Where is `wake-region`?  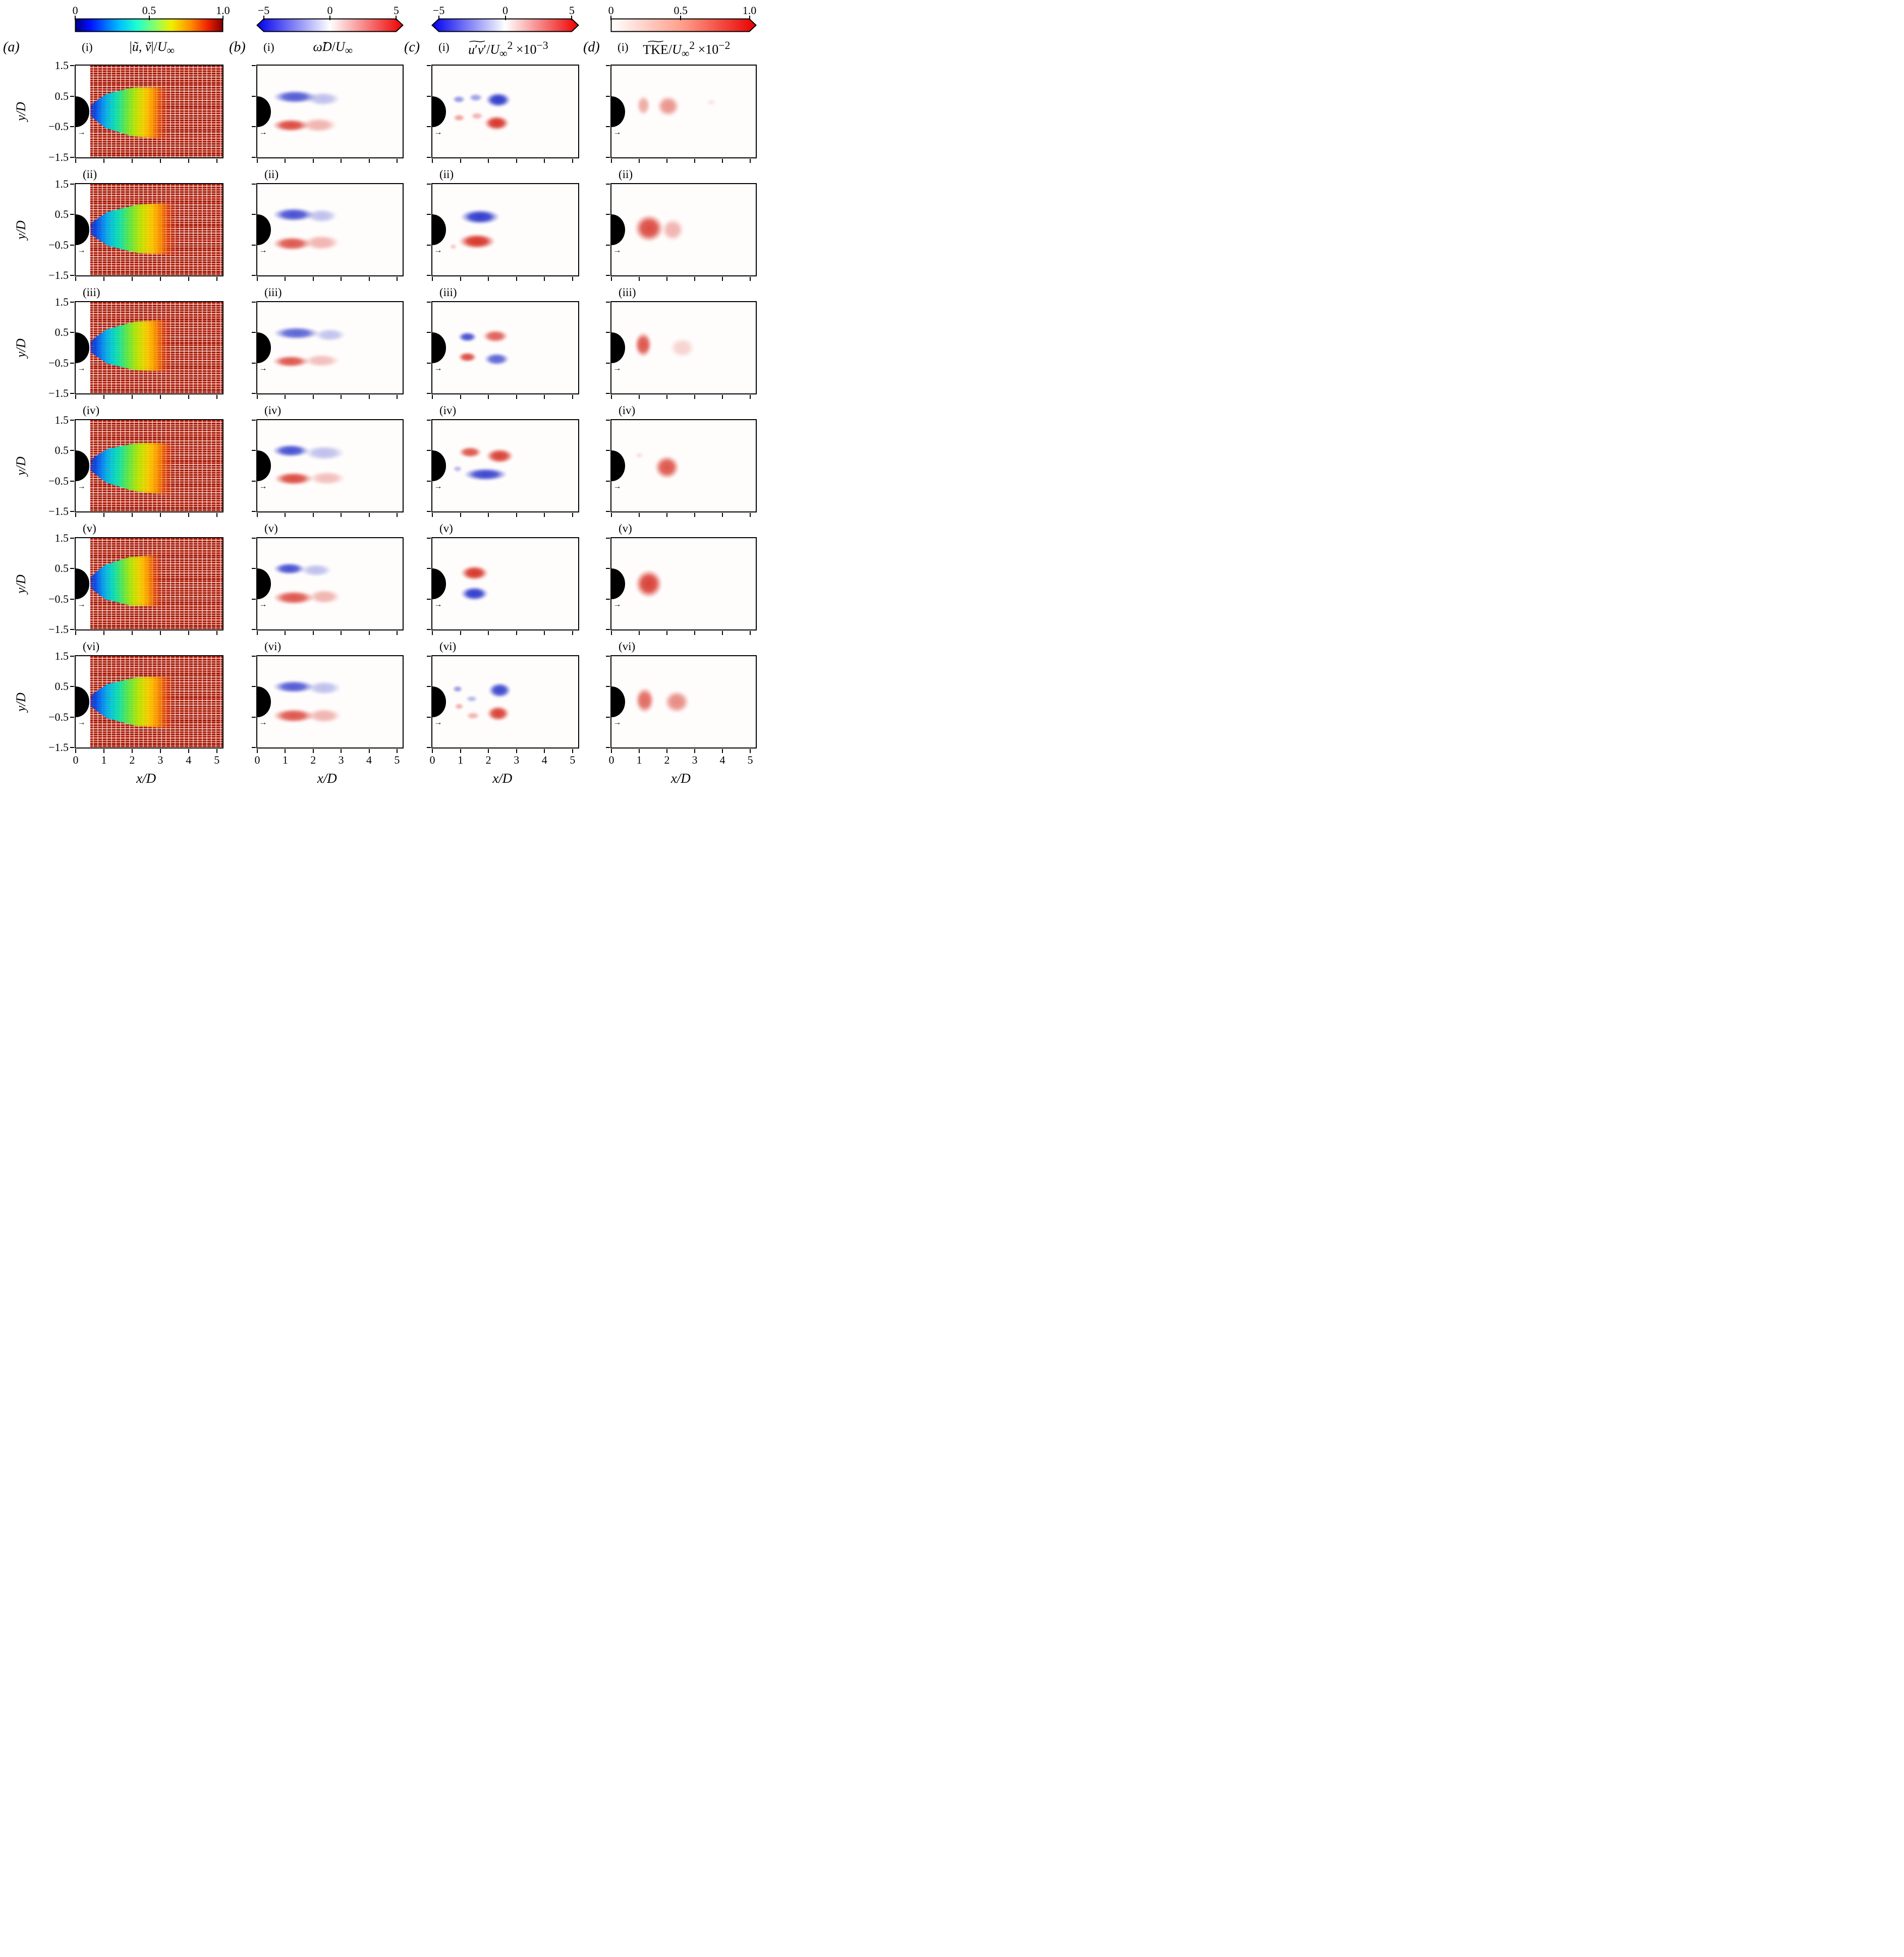 wake-region is located at coordinates (129, 112).